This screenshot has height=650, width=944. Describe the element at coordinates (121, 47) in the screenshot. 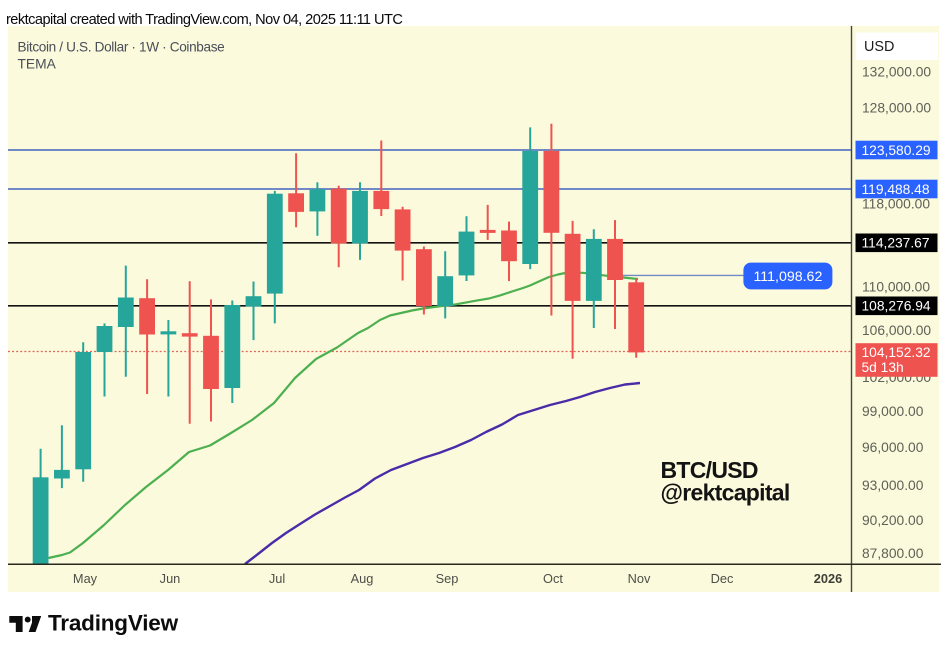

I see `svg-text:Bitcoin / U.S. Dollar · 1W · C: Bitcoin / U.S. Dollar · 1W · Coinbase` at that location.